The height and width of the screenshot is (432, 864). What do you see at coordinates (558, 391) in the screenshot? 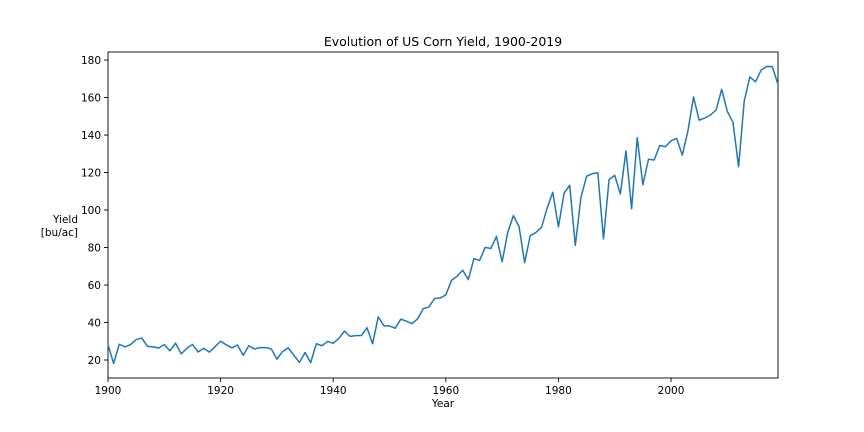
I see `x-tick-label: 1980` at bounding box center [558, 391].